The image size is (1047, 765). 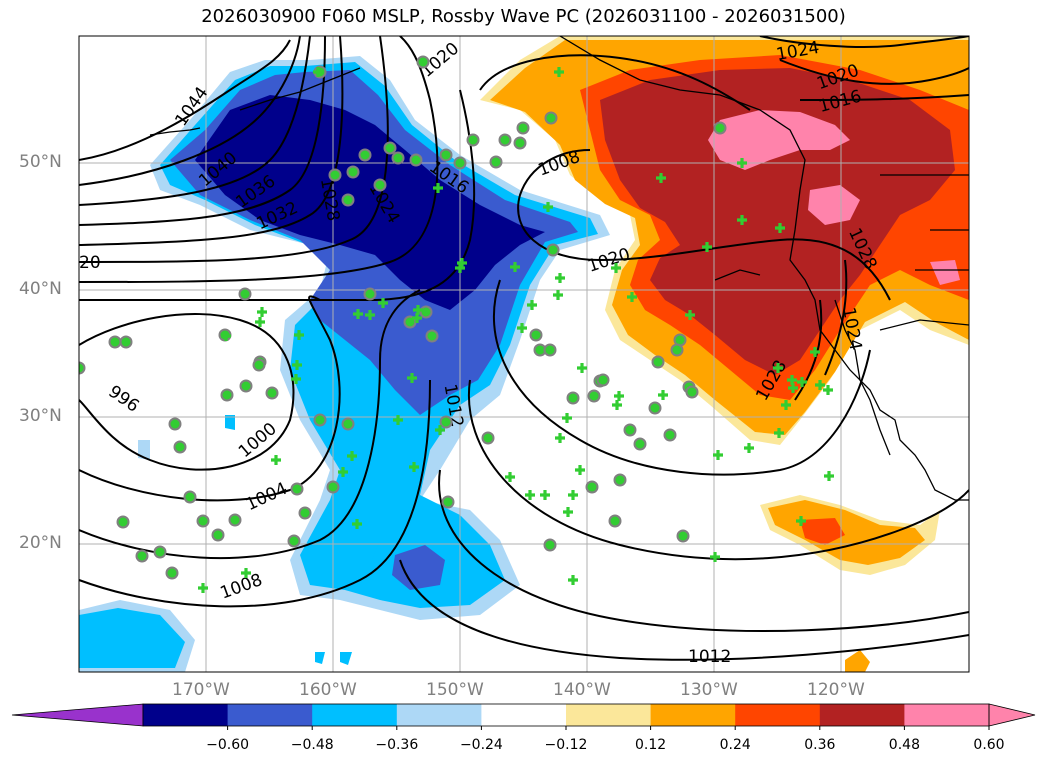 I want to click on colorbar-extension-high, so click(x=1012, y=715).